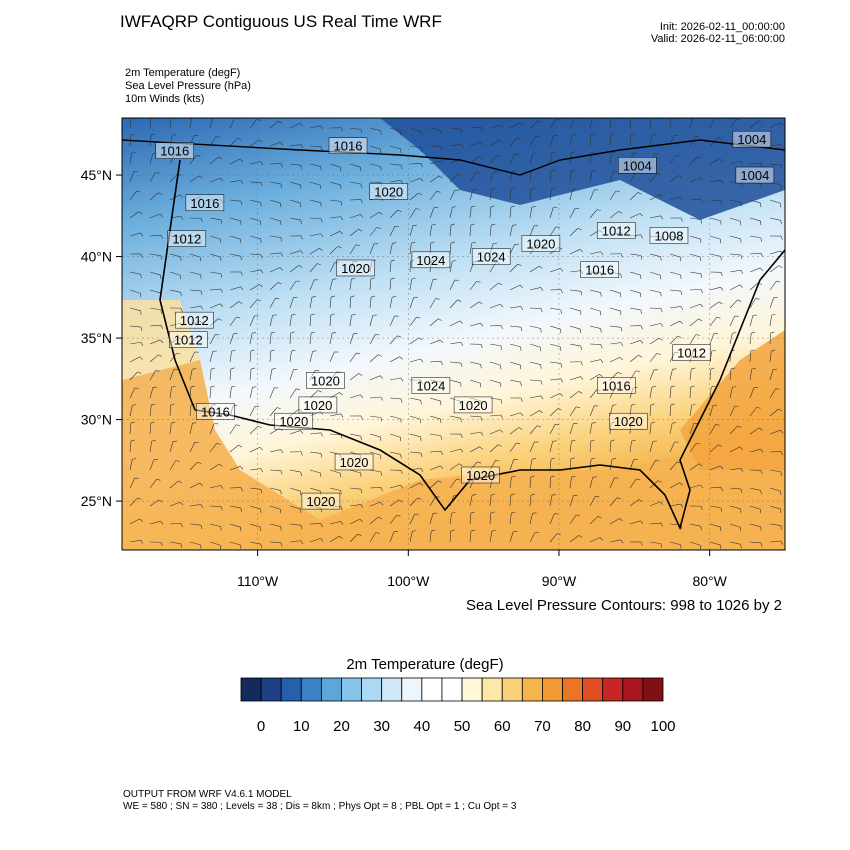 The height and width of the screenshot is (850, 850). What do you see at coordinates (194, 320) in the screenshot?
I see `pressure-label: 1012` at bounding box center [194, 320].